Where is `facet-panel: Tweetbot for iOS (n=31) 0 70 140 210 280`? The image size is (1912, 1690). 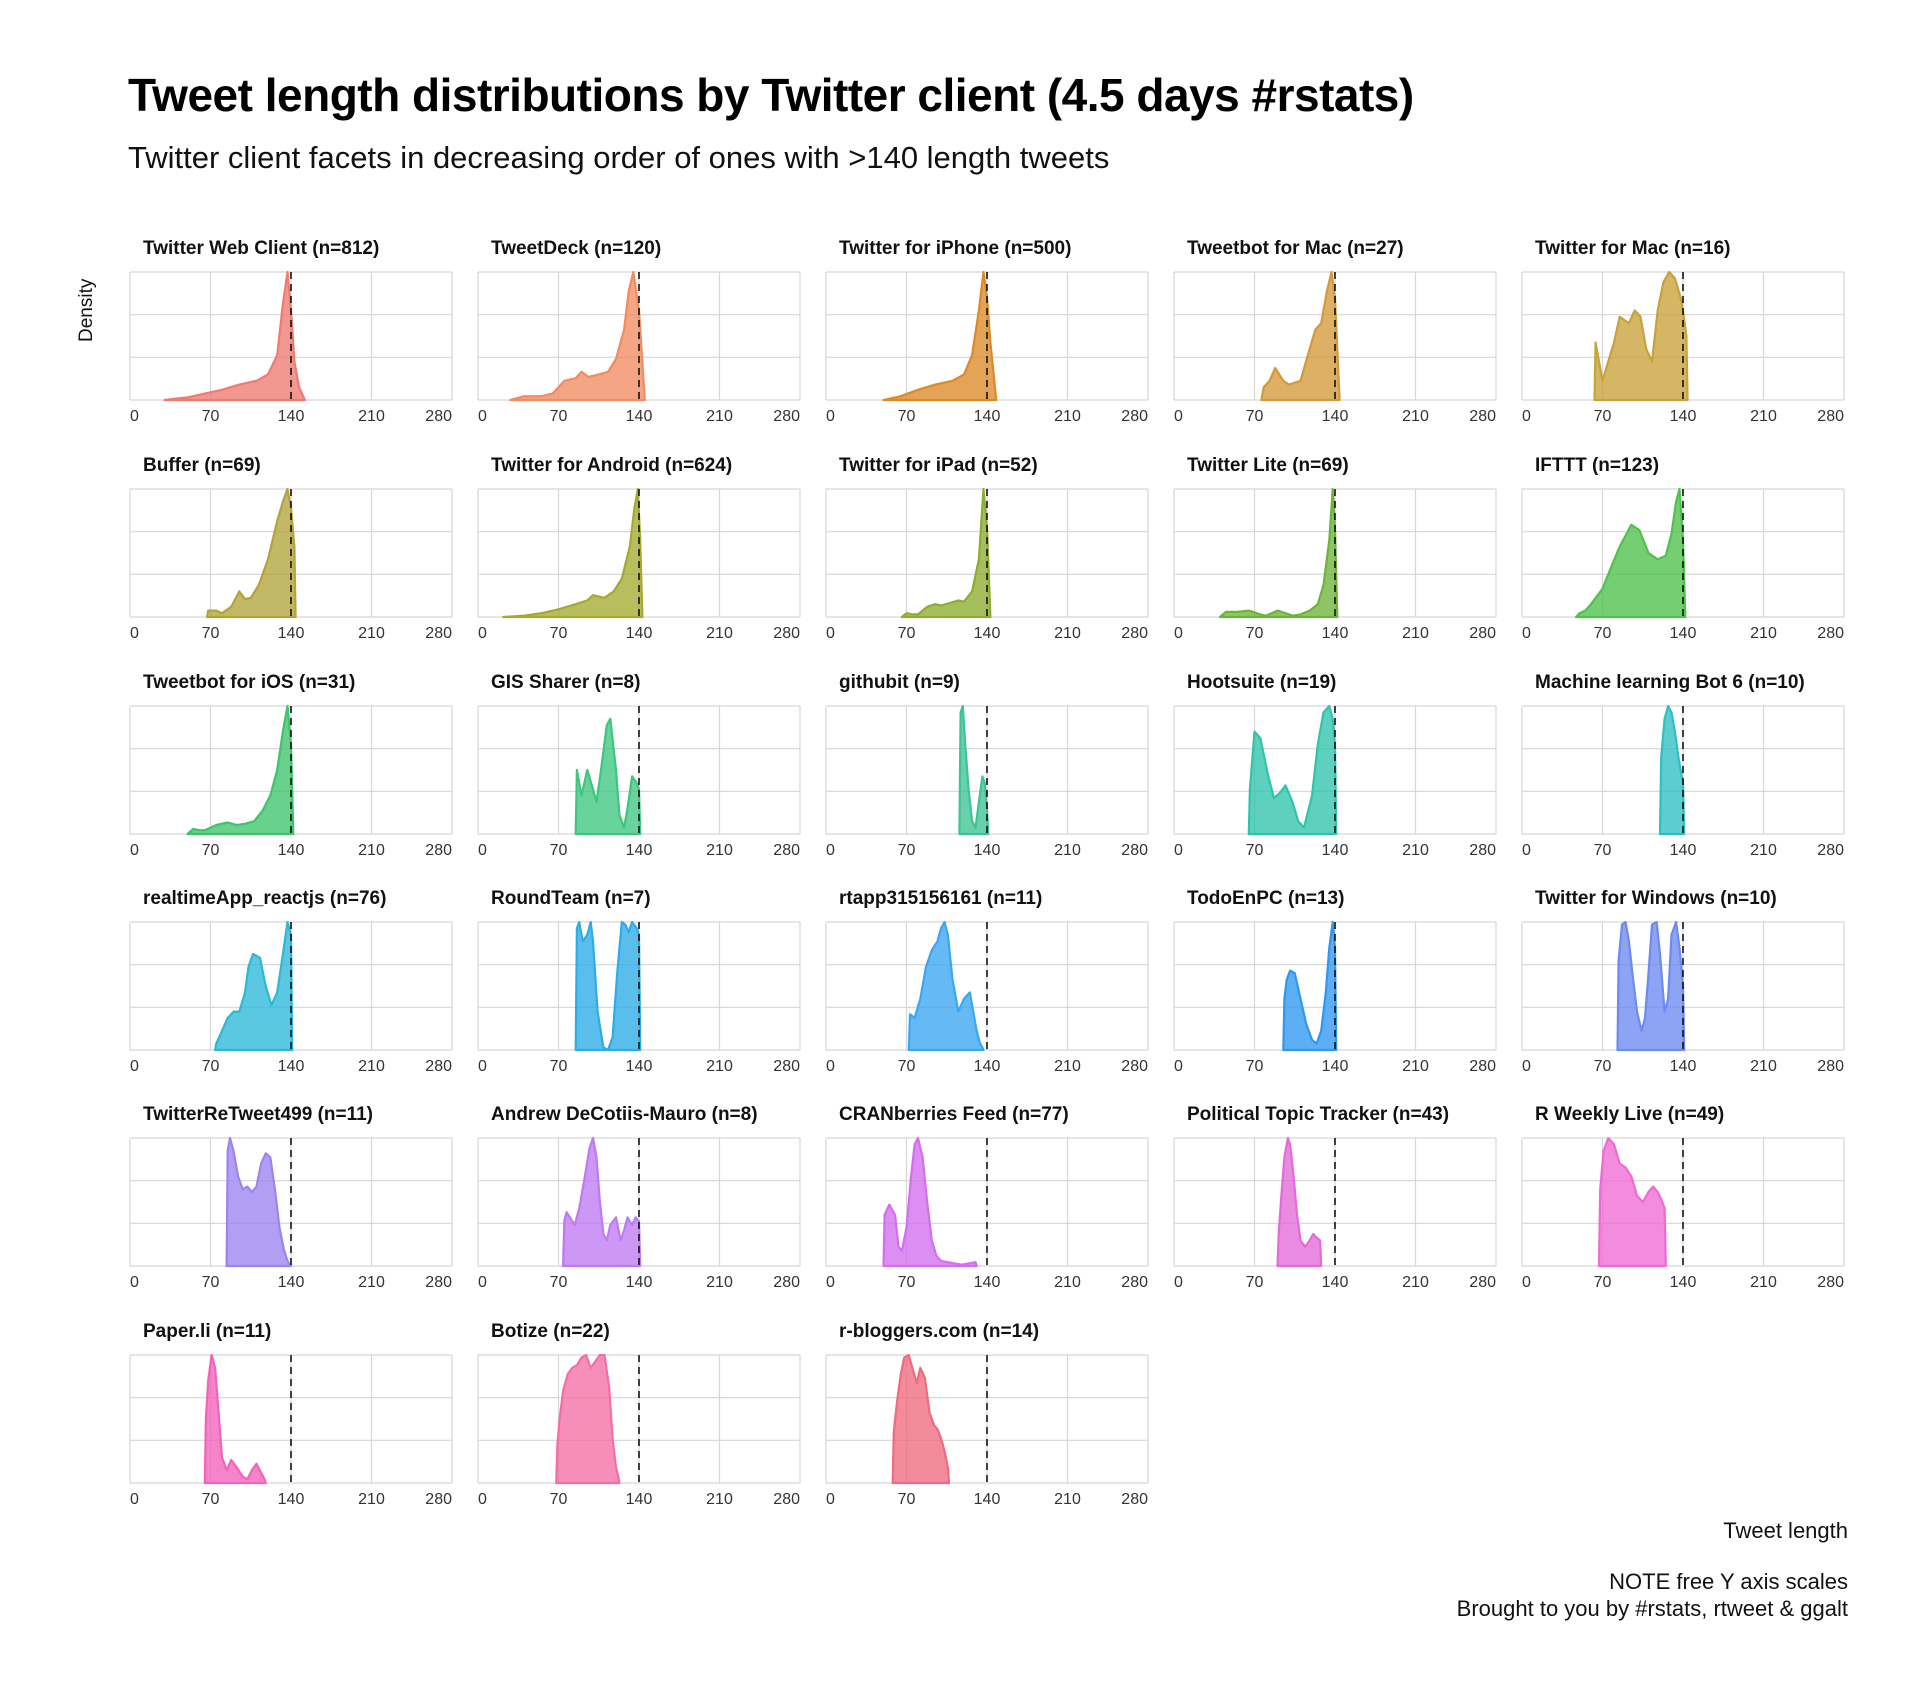
facet-panel: Tweetbot for iOS (n=31) 0 70 140 210 280 is located at coordinates (291, 765).